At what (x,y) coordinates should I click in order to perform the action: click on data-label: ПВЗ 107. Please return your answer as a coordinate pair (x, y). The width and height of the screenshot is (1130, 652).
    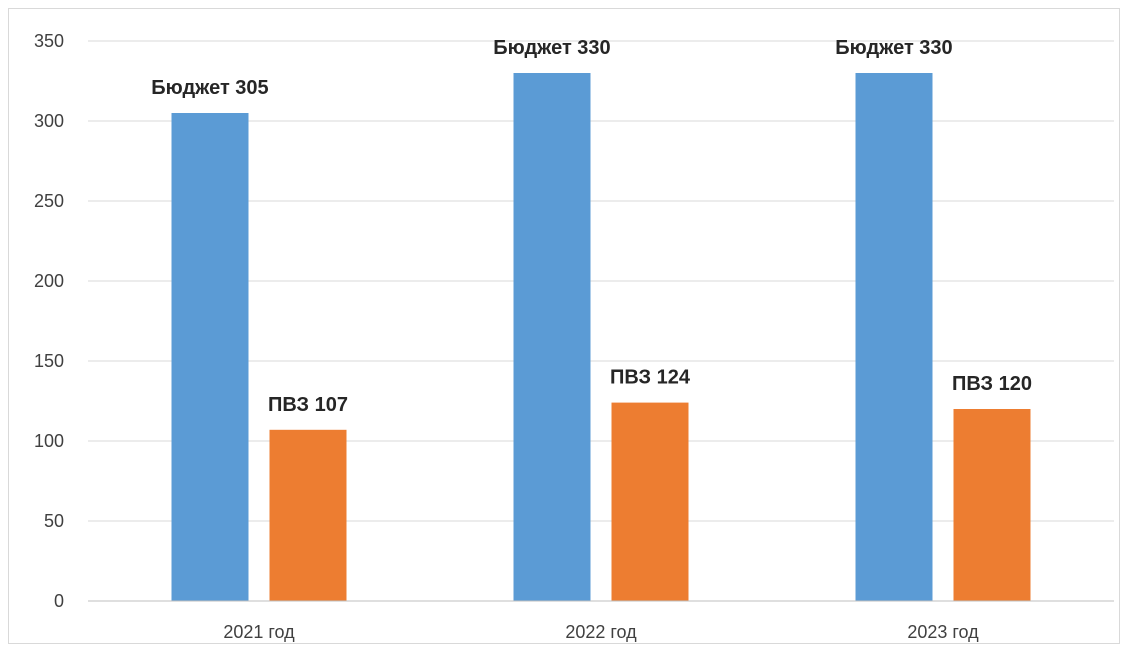
    Looking at the image, I should click on (308, 405).